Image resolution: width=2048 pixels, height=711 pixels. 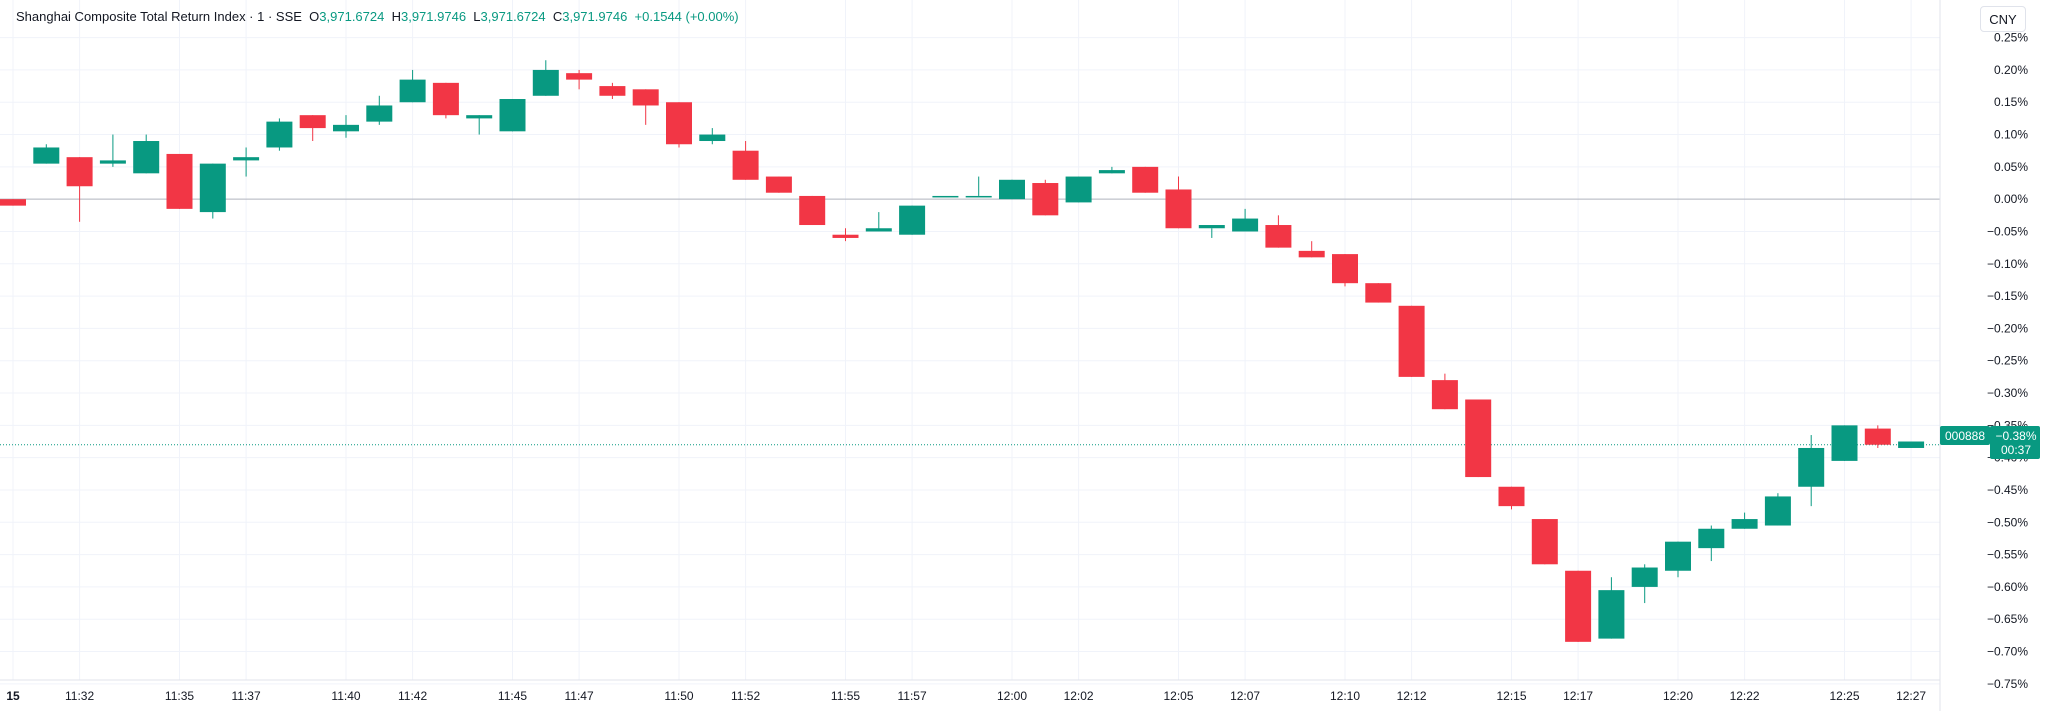 What do you see at coordinates (845, 696) in the screenshot?
I see `time-tick-label: 11:55` at bounding box center [845, 696].